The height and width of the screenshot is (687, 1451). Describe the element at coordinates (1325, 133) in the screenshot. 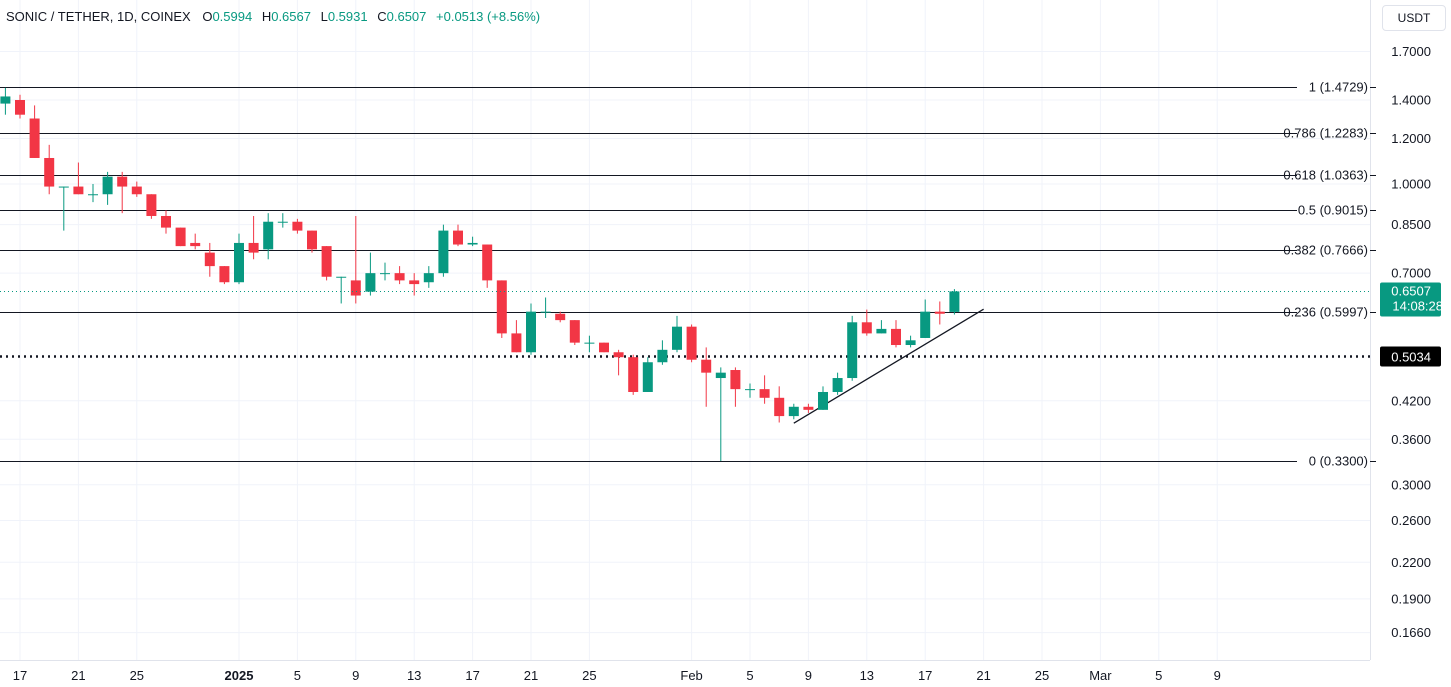

I see `fib-label: 0.786 (1.2283)` at that location.